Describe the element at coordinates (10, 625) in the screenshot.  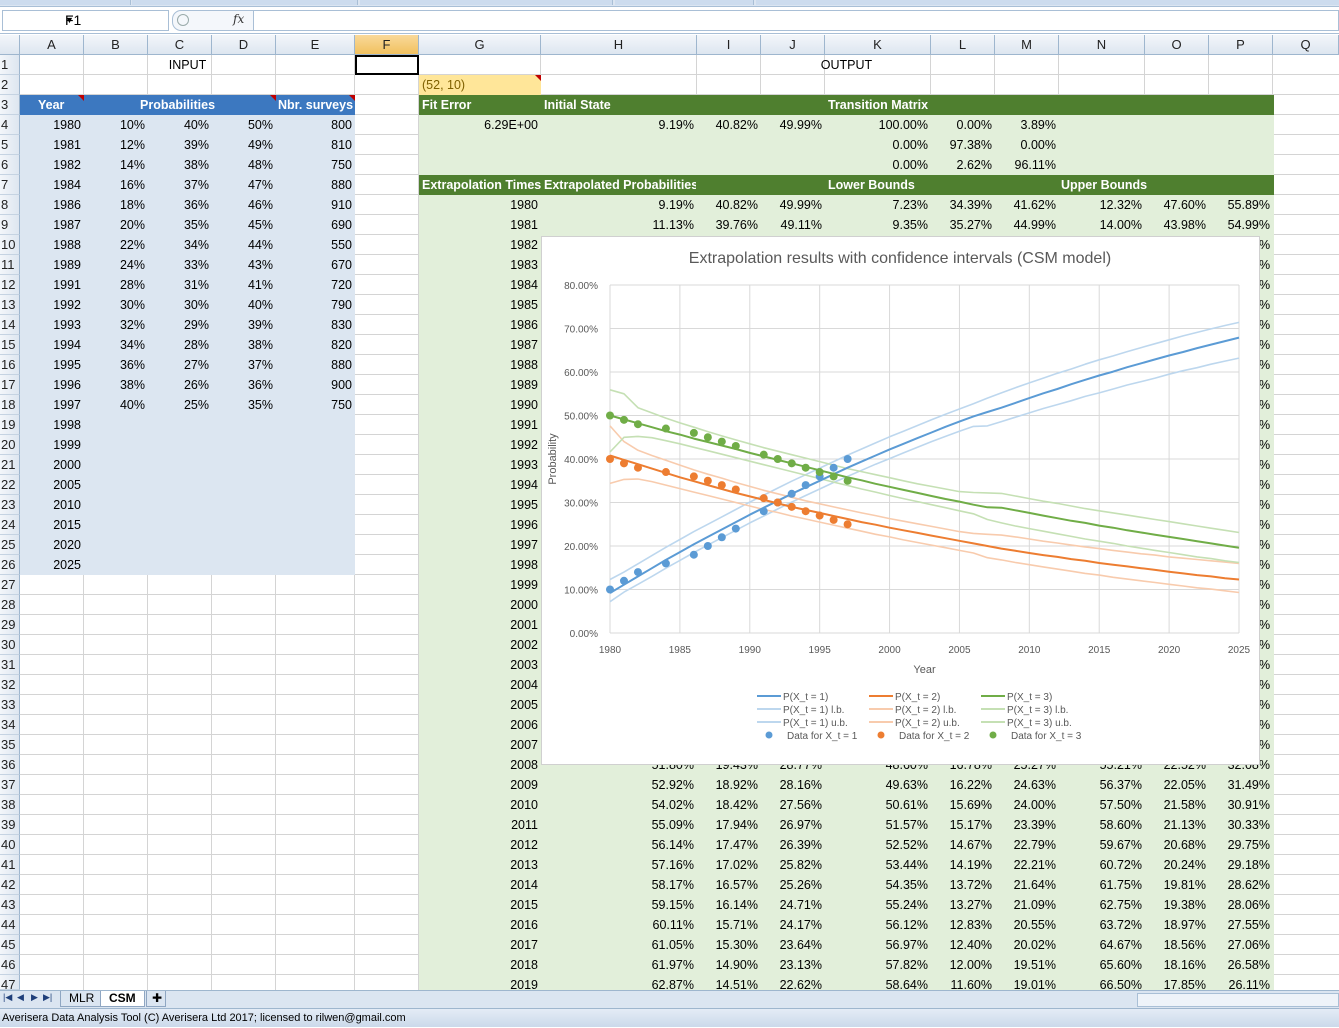
I see `row-header-29: 29` at that location.